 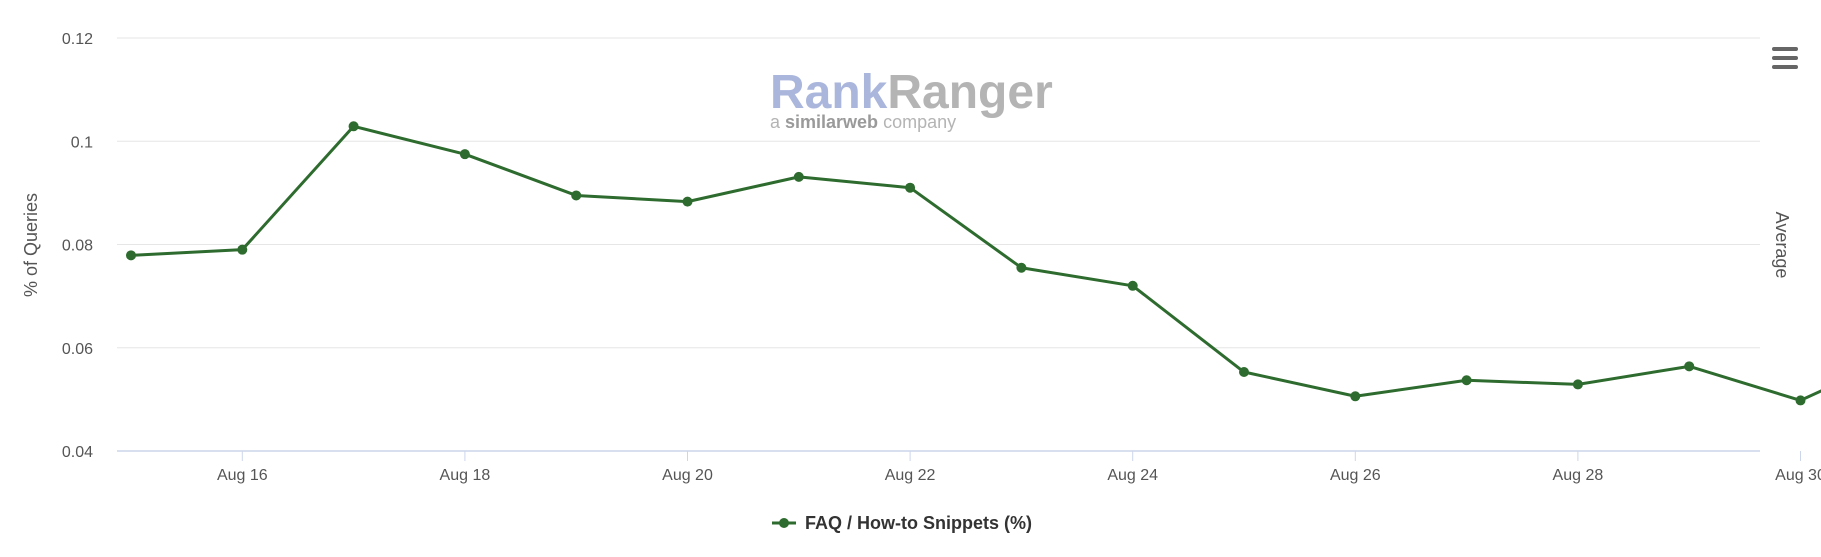 I want to click on watermark-subtitle: a similarweb company, so click(x=863, y=122).